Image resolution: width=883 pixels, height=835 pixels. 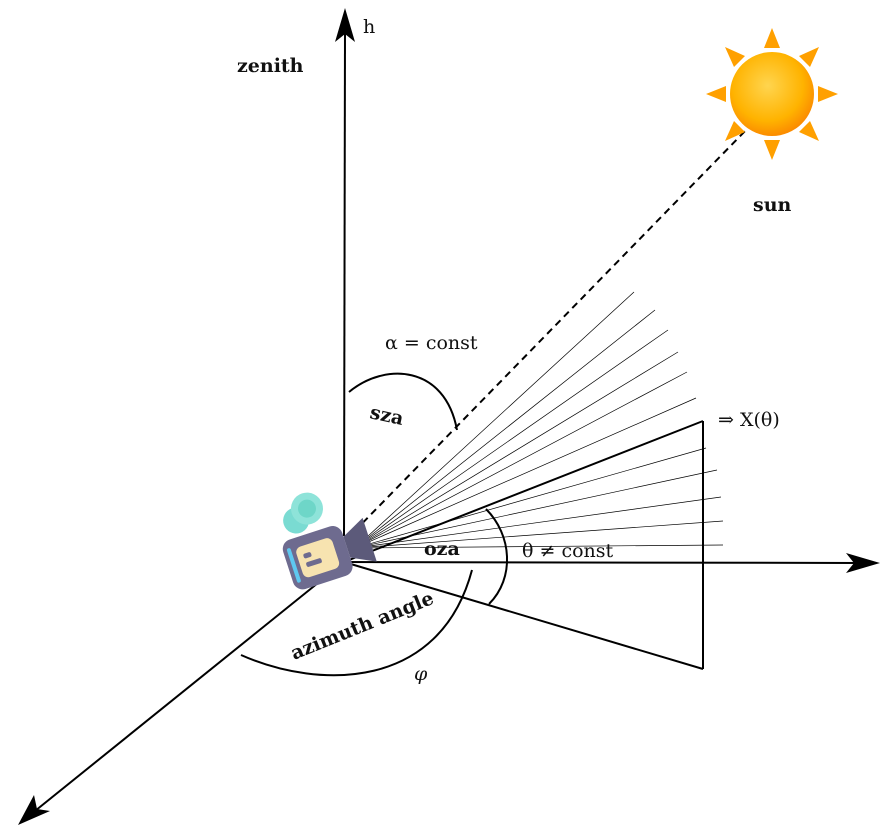 I want to click on zenith-arrowhead, so click(x=345, y=25).